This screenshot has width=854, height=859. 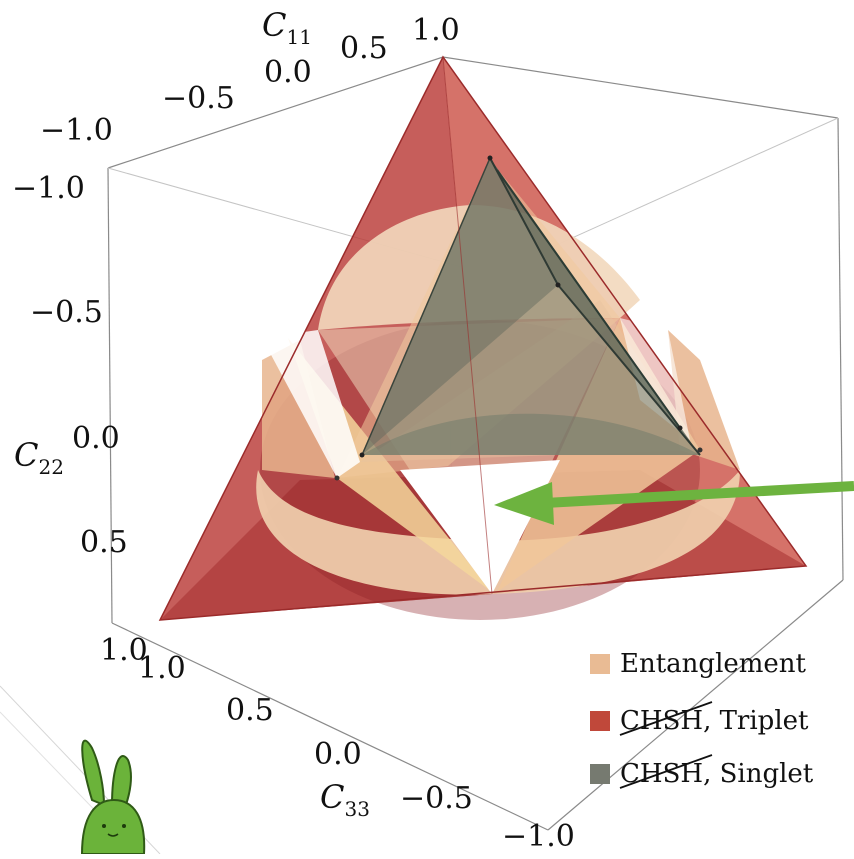 I want to click on green-bunny-icon, so click(x=113, y=797).